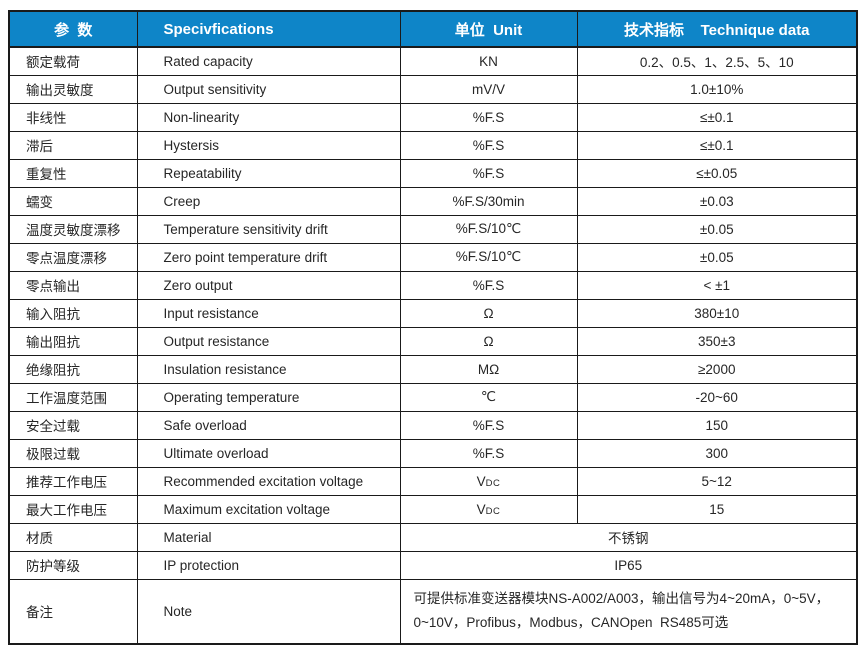 The height and width of the screenshot is (667, 864). I want to click on spec-en-cell: Temperature sensitivity drift, so click(268, 229).